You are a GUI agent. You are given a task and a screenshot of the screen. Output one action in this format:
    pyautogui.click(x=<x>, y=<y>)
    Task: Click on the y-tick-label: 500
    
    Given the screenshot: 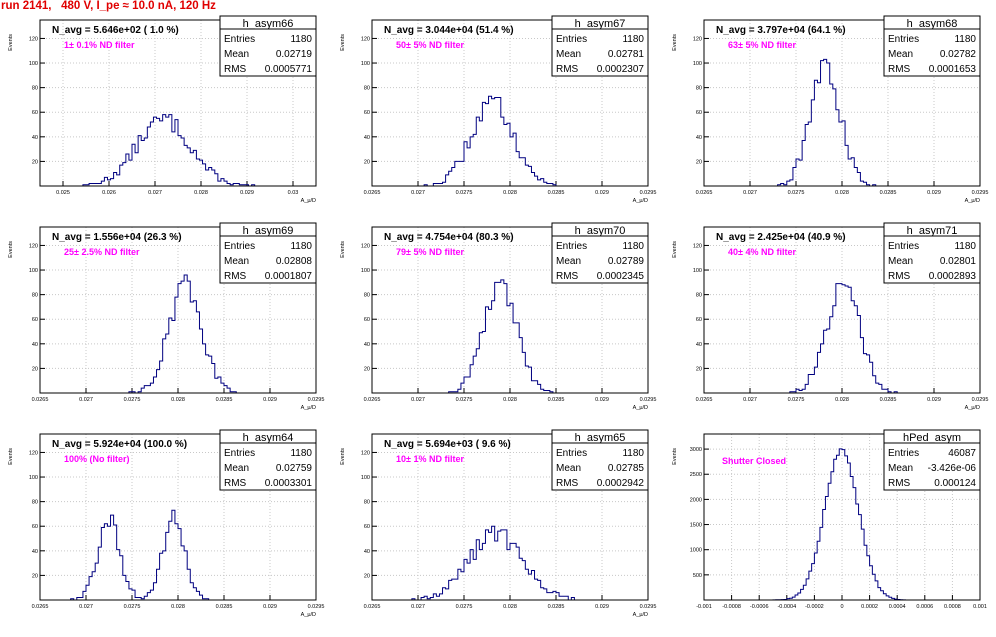 What is the action you would take?
    pyautogui.click(x=697, y=576)
    